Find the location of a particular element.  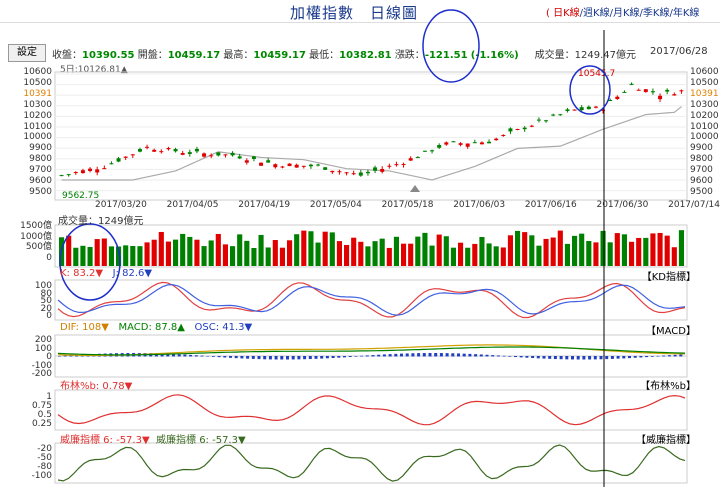

x-tick: 2017/06/16 is located at coordinates (550, 205).